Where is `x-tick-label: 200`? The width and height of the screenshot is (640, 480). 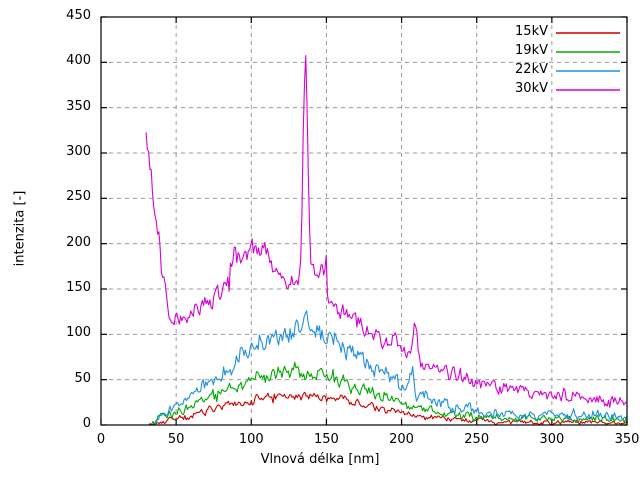 x-tick-label: 200 is located at coordinates (401, 439).